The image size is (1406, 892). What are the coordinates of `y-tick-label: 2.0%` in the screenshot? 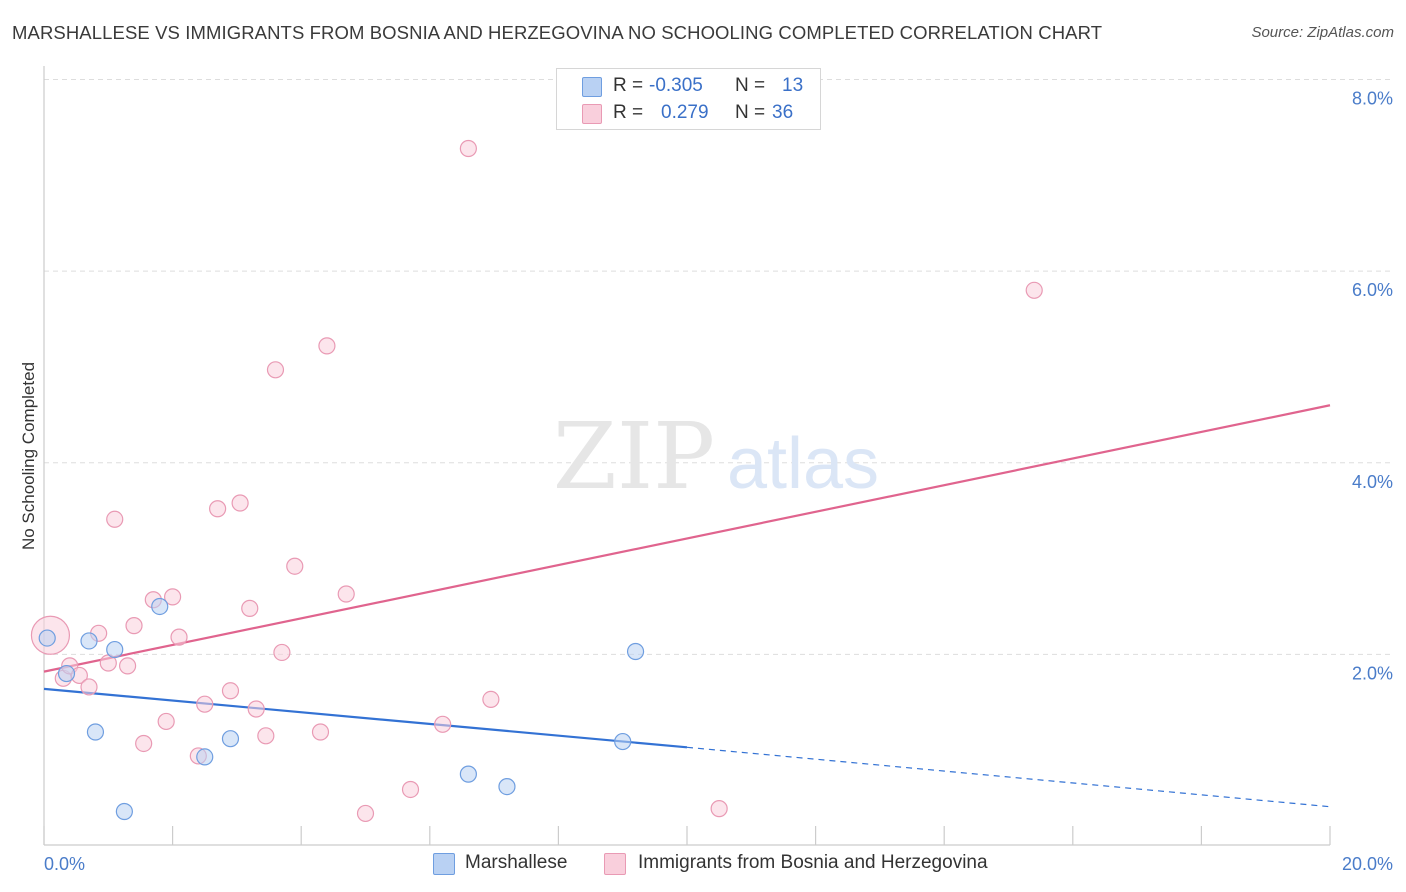 It's located at (1372, 673).